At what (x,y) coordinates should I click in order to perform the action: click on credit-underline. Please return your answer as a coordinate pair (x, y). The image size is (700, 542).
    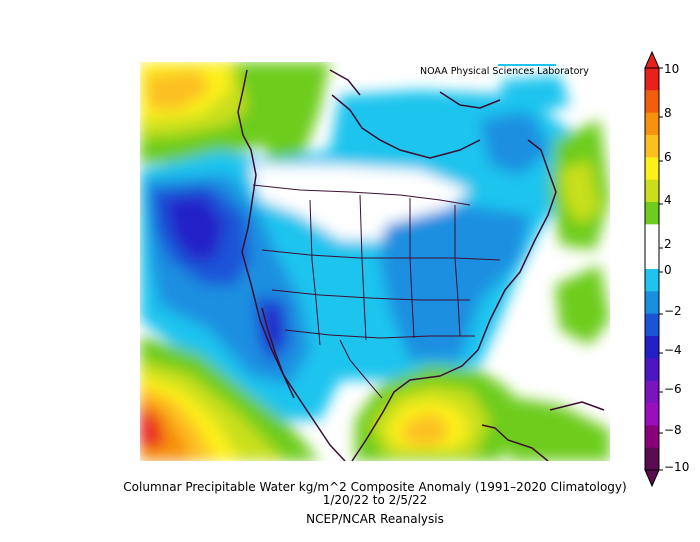
    Looking at the image, I should click on (527, 65).